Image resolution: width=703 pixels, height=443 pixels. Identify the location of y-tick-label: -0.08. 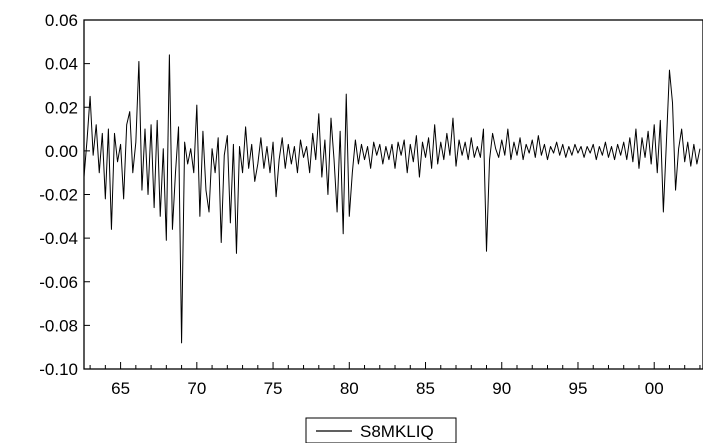
(58, 325).